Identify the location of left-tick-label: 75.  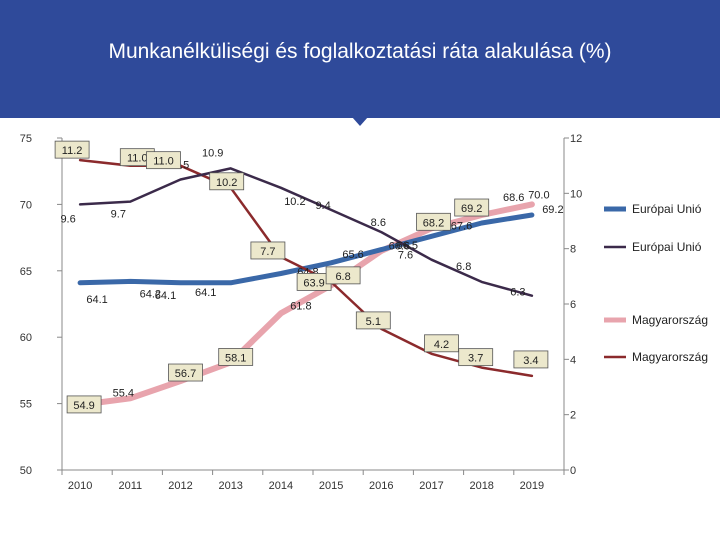
(26, 139).